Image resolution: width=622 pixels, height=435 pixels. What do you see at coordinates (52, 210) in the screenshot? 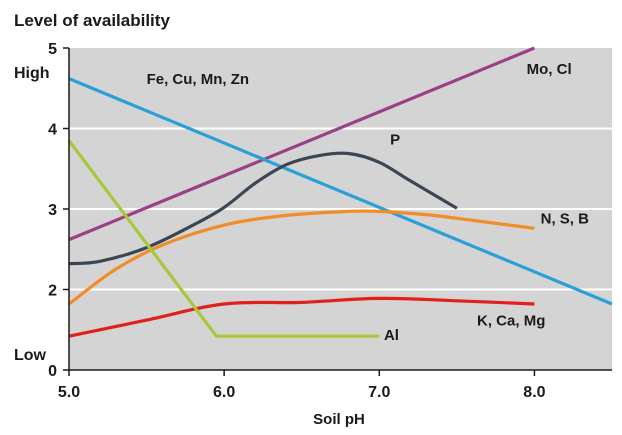
I see `y-tick-label: 3` at bounding box center [52, 210].